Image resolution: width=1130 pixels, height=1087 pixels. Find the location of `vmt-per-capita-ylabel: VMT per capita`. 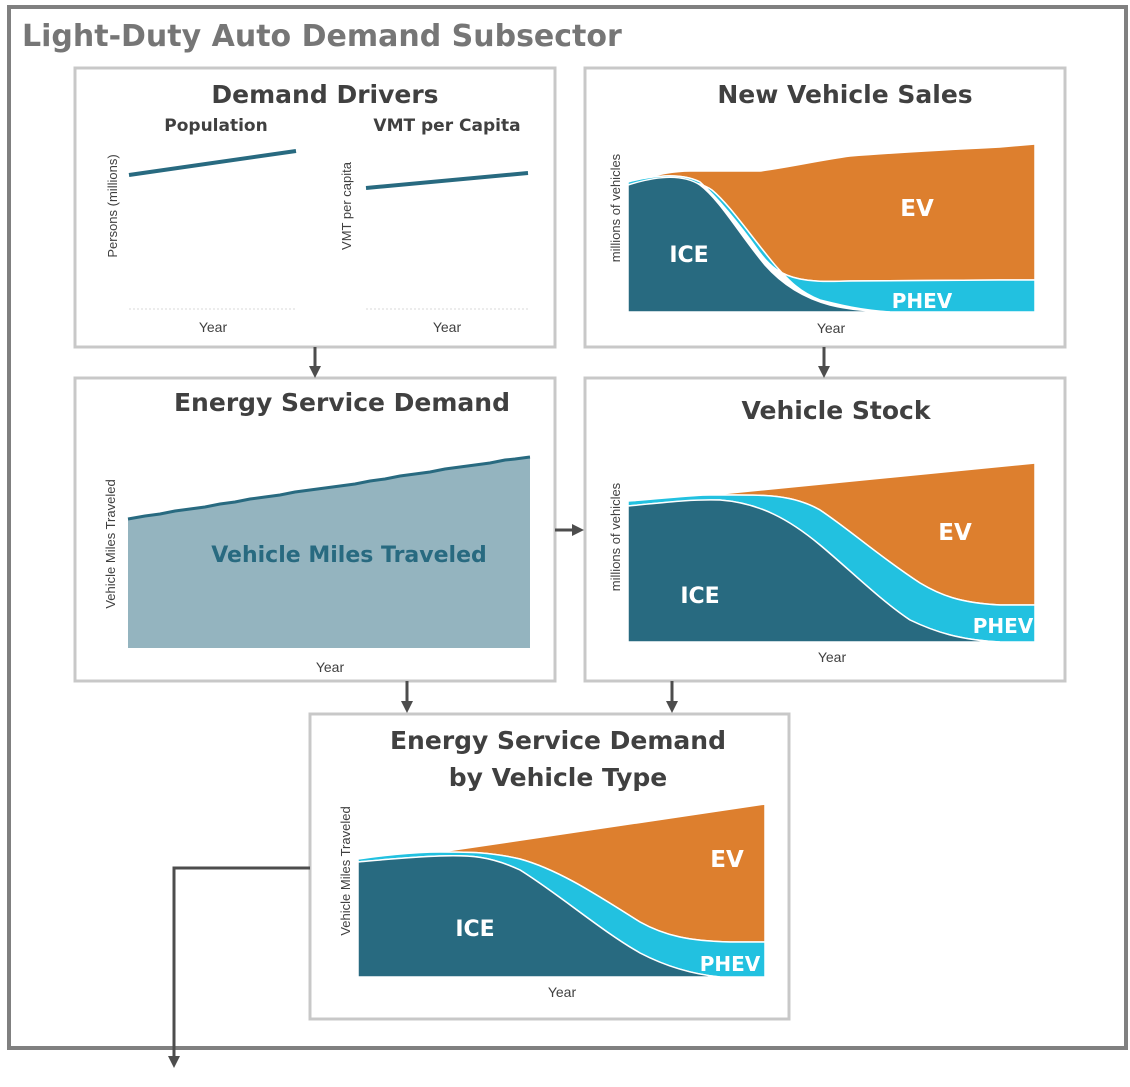

vmt-per-capita-ylabel: VMT per capita is located at coordinates (346, 205).